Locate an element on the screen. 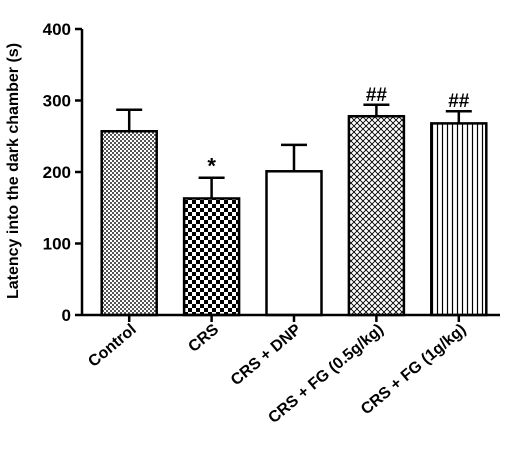 Image resolution: width=512 pixels, height=472 pixels. y-tick-label: 400 is located at coordinates (57, 29).